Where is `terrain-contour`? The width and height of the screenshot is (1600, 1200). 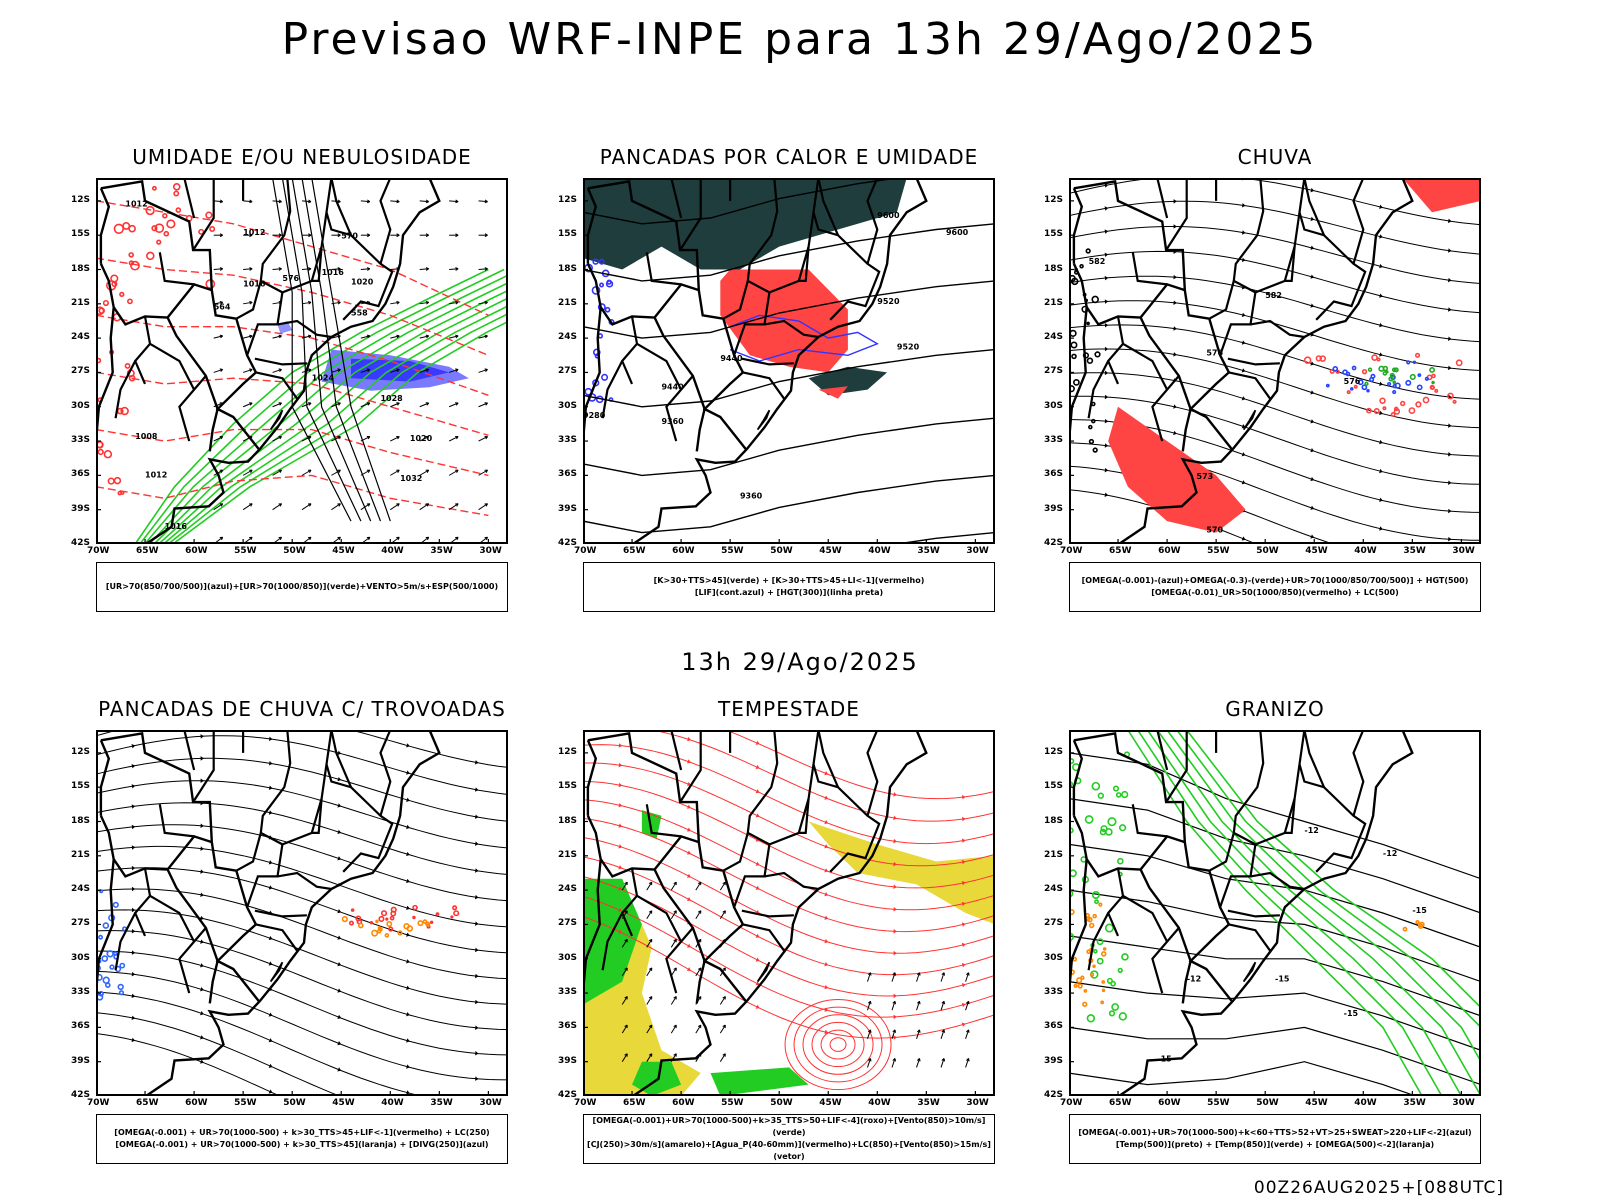 terrain-contour is located at coordinates (1081, 266).